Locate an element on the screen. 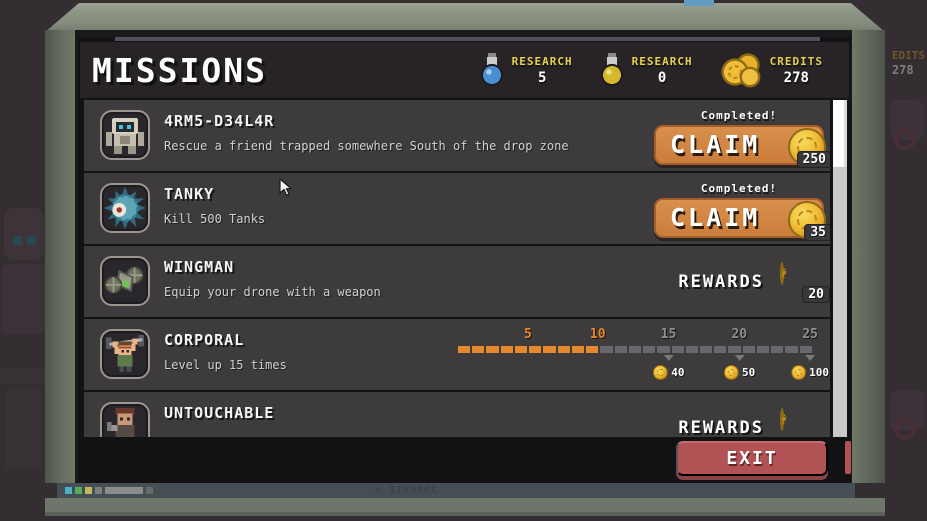 The width and height of the screenshot is (927, 521). progress-tick-label: 15 is located at coordinates (668, 334).